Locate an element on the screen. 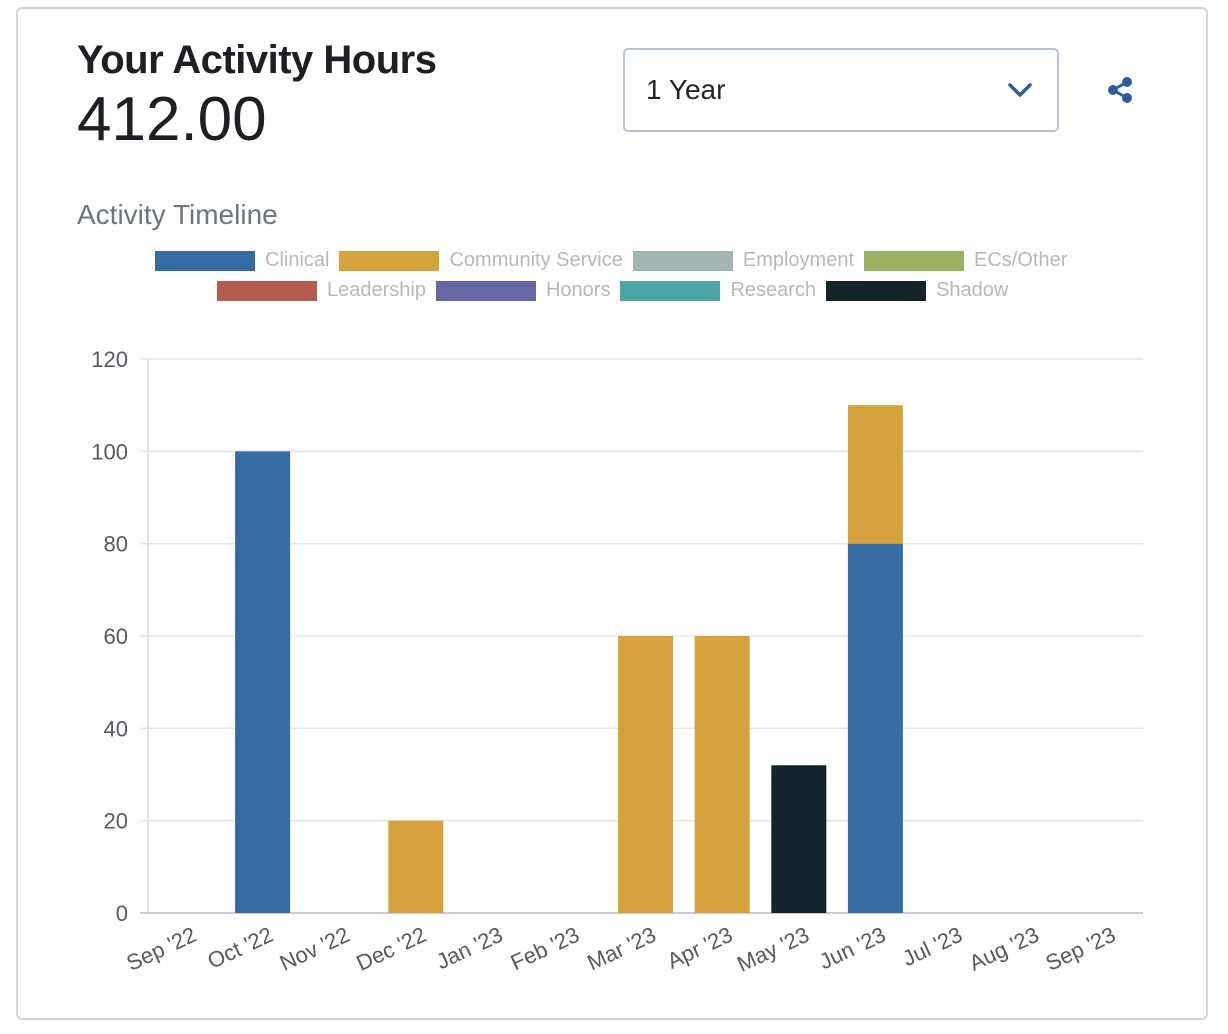  legend-item: Employment is located at coordinates (743, 260).